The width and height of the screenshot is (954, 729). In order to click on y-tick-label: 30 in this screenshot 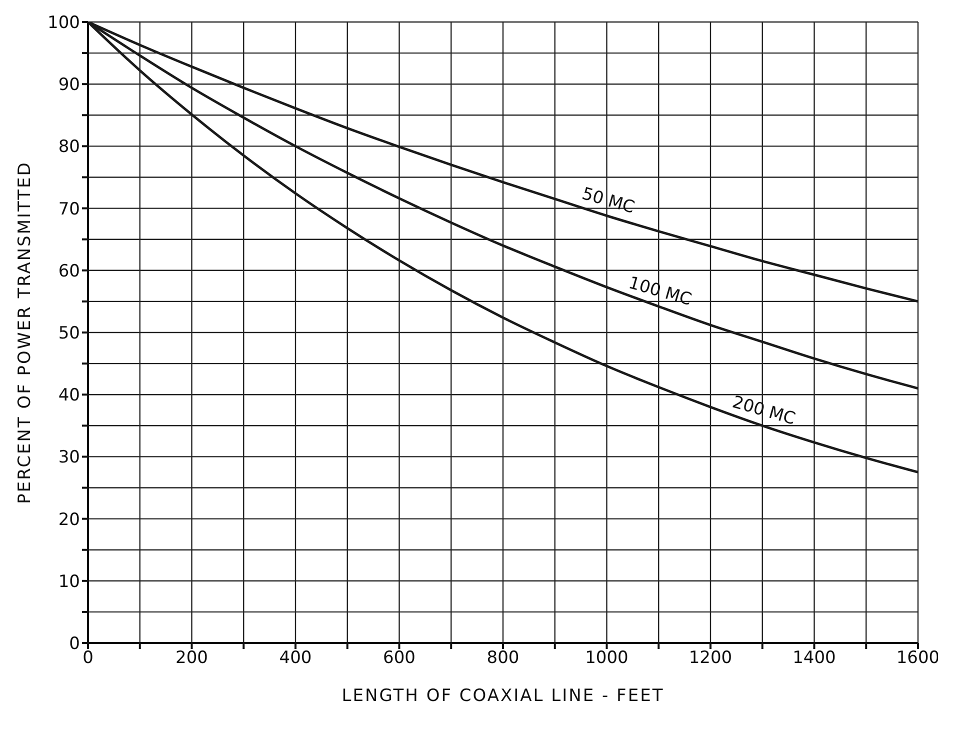, I will do `click(69, 458)`.